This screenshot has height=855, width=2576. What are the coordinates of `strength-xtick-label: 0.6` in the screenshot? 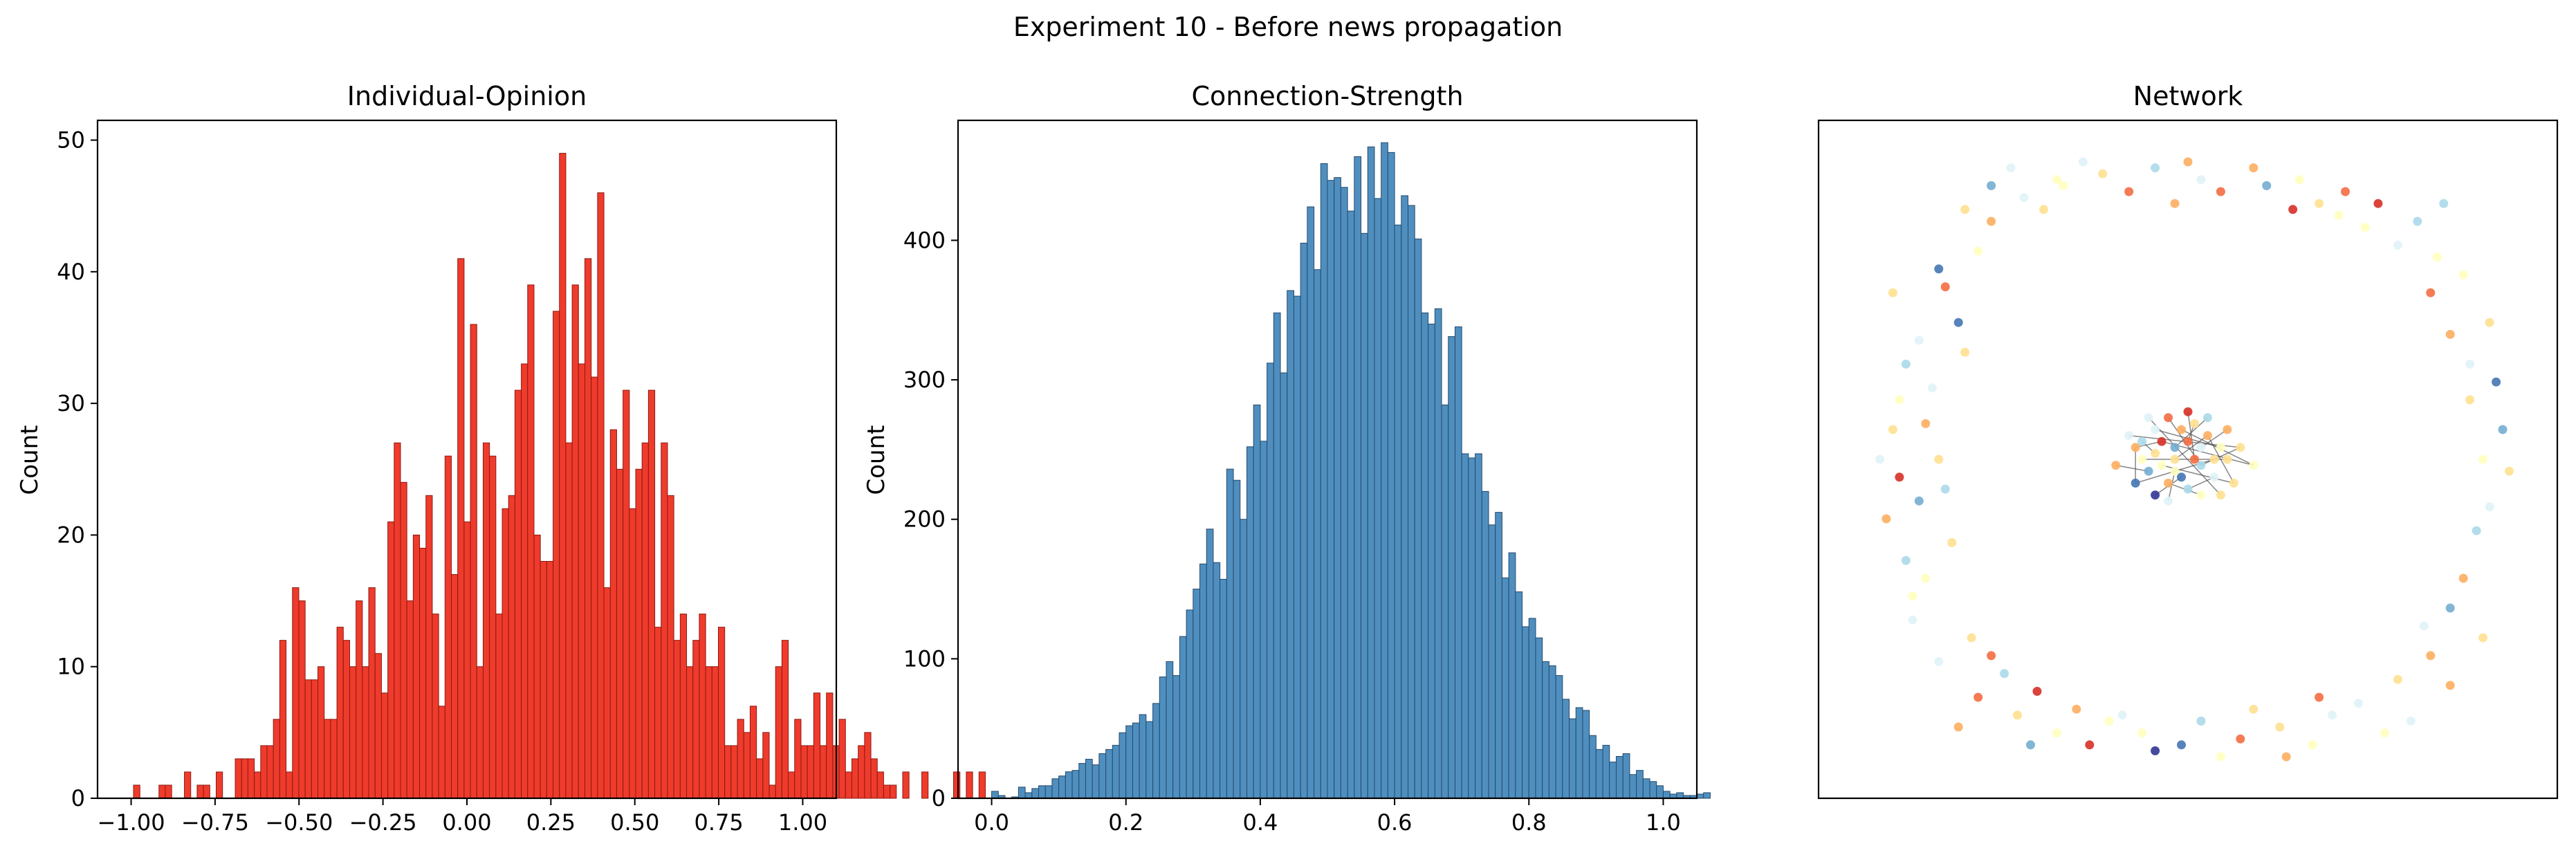 It's located at (1395, 822).